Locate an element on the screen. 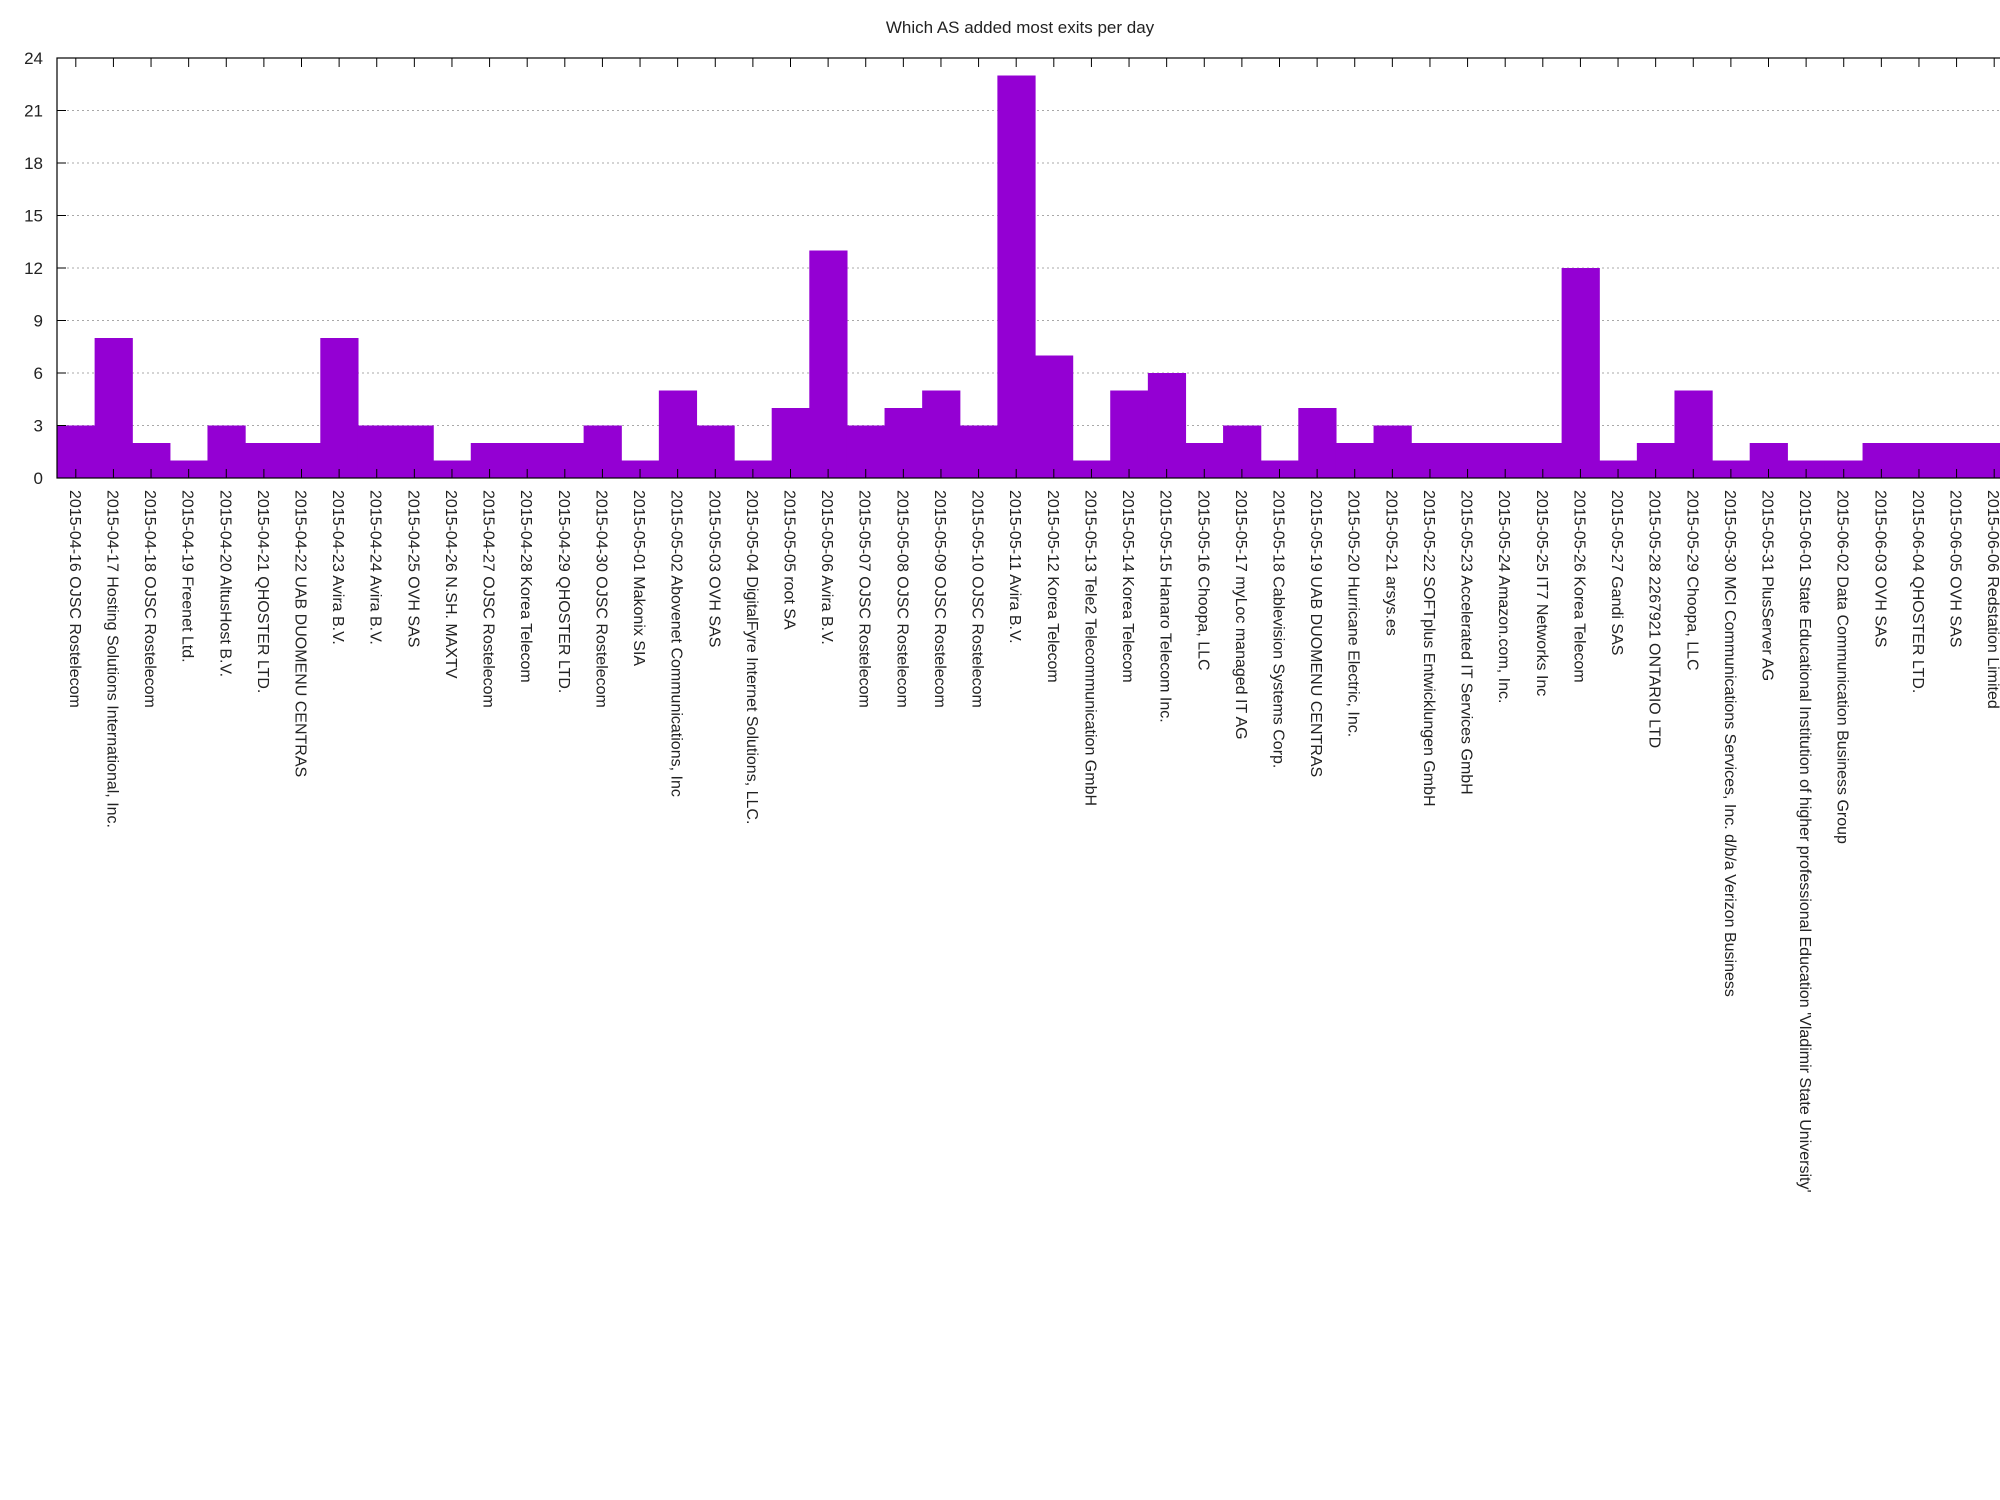  x-tick-label: 2015-05-09 OJSC Rostelecom is located at coordinates (939, 599).